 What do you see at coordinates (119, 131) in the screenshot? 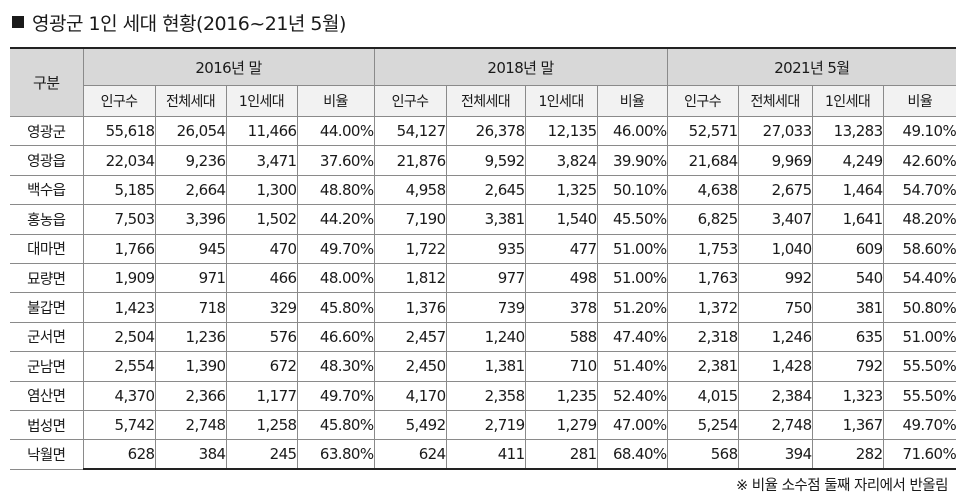
I see `table-cell: 55,618` at bounding box center [119, 131].